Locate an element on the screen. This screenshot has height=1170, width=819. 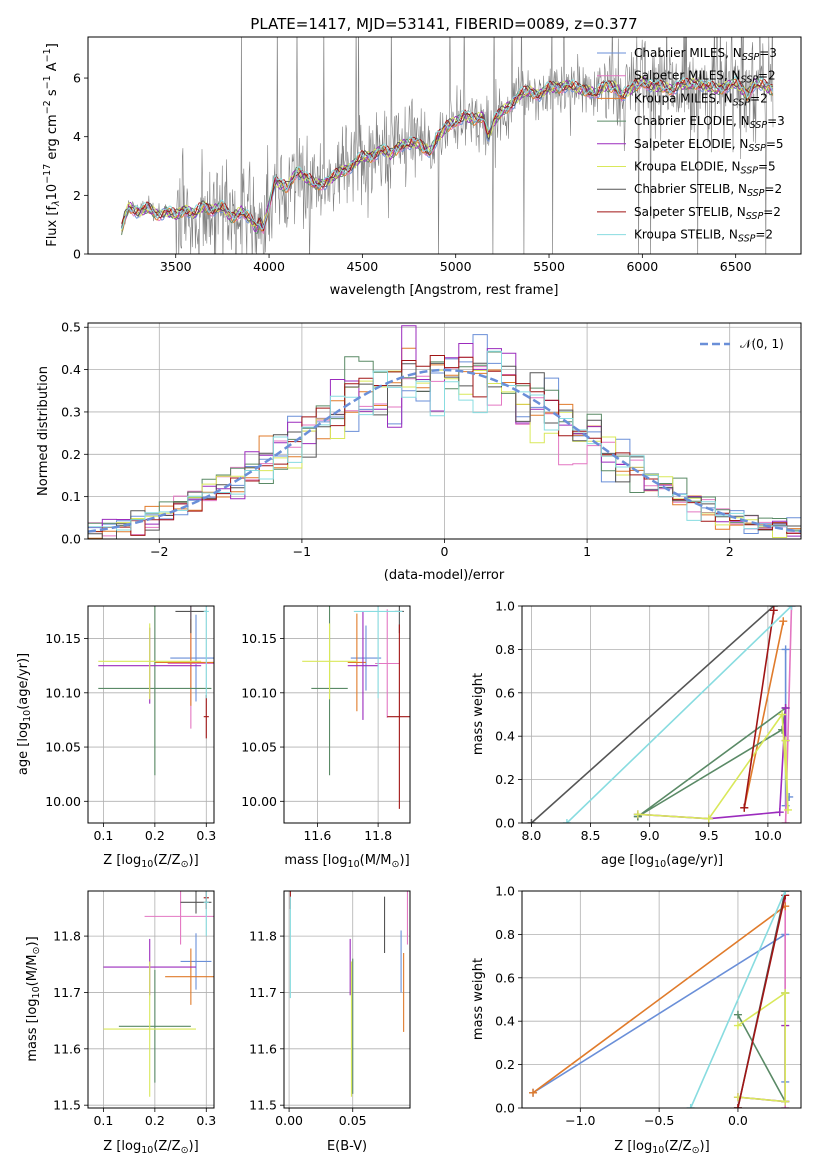
x-tick-label: 11.6 is located at coordinates (317, 835).